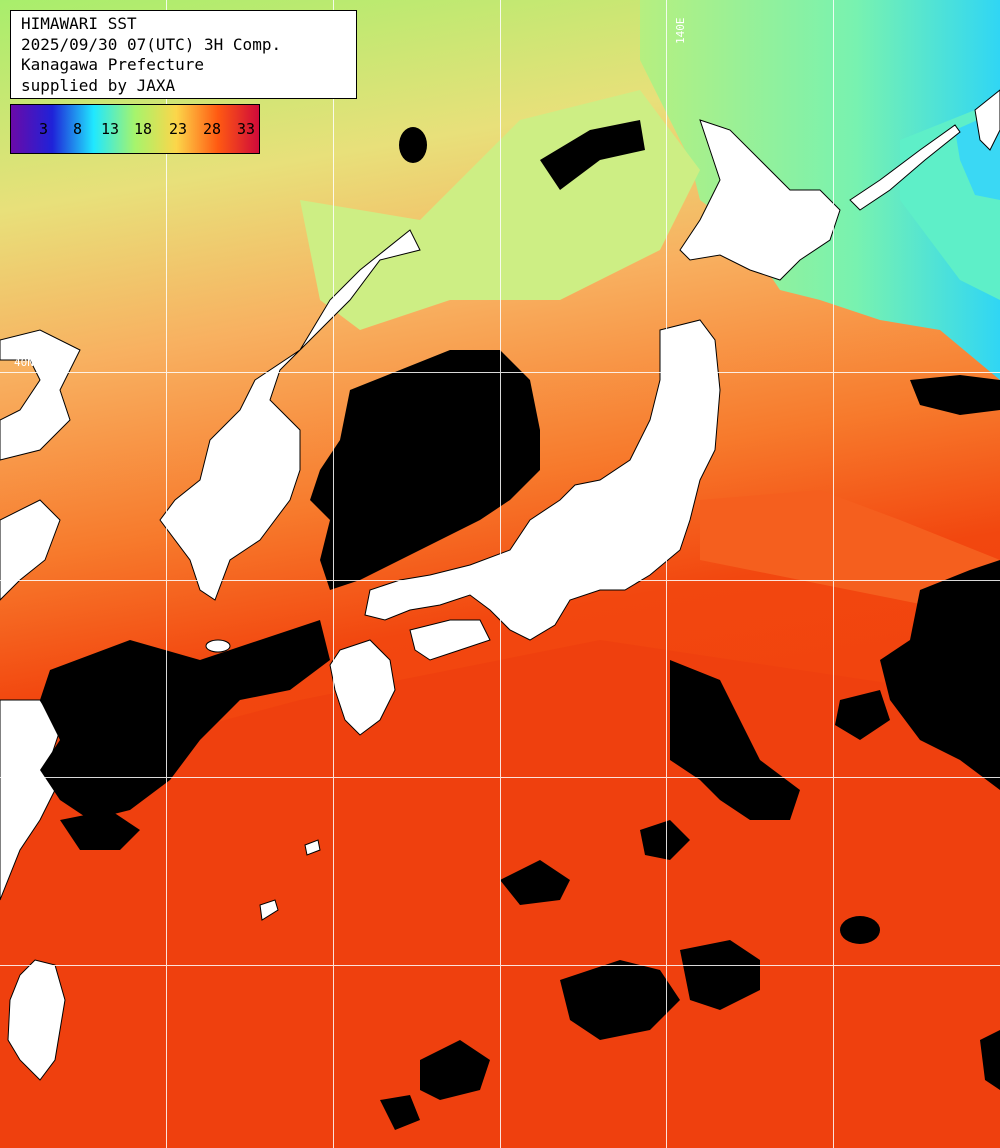 This screenshot has width=1000, height=1148. I want to click on title-line-supplier: supplied by JAXA, so click(98, 85).